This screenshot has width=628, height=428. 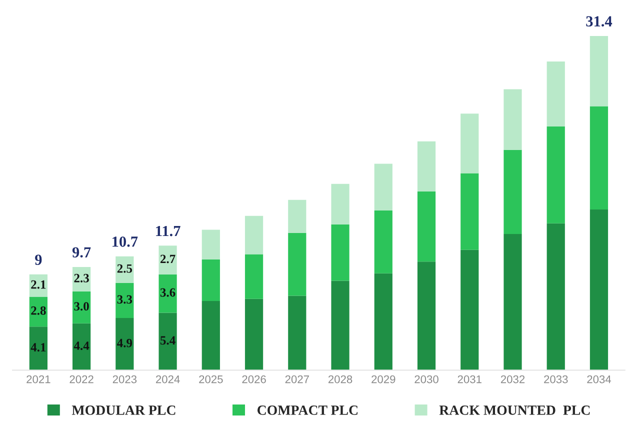 What do you see at coordinates (125, 241) in the screenshot?
I see `total-label: 10.7` at bounding box center [125, 241].